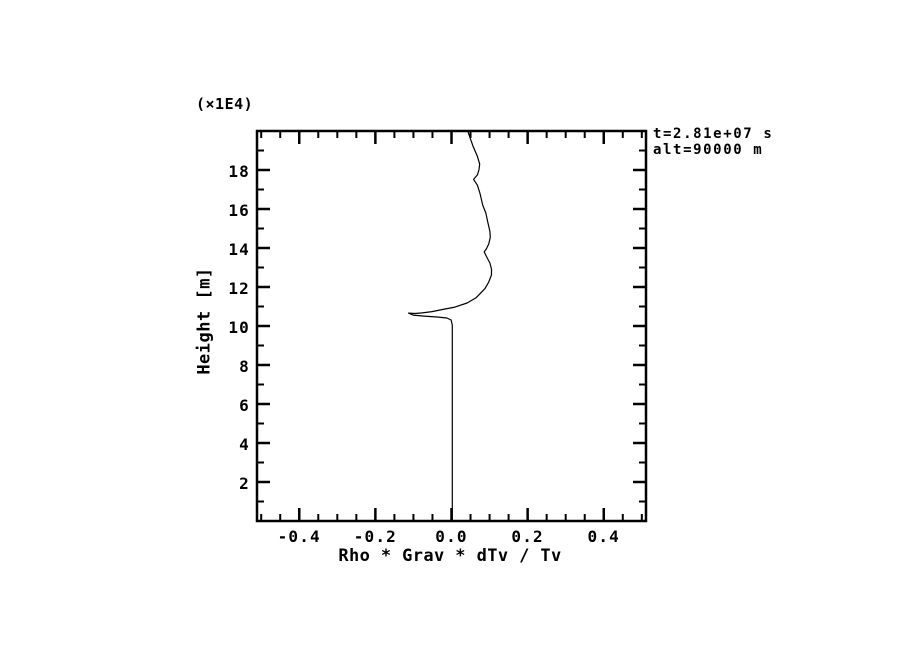 This screenshot has height=654, width=904. What do you see at coordinates (244, 366) in the screenshot?
I see `y-tick-label: 8` at bounding box center [244, 366].